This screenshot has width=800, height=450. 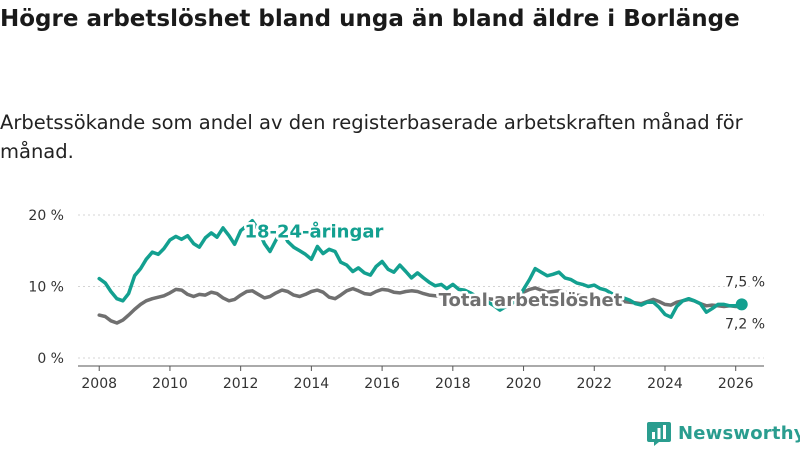 I want to click on end-value-total-halo: 7,2 %, so click(x=745, y=324).